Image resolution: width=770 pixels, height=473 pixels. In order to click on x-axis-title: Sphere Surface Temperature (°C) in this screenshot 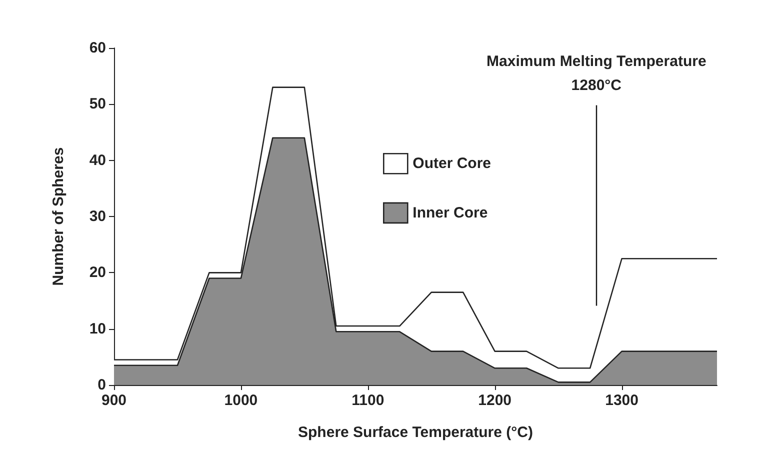, I will do `click(415, 432)`.